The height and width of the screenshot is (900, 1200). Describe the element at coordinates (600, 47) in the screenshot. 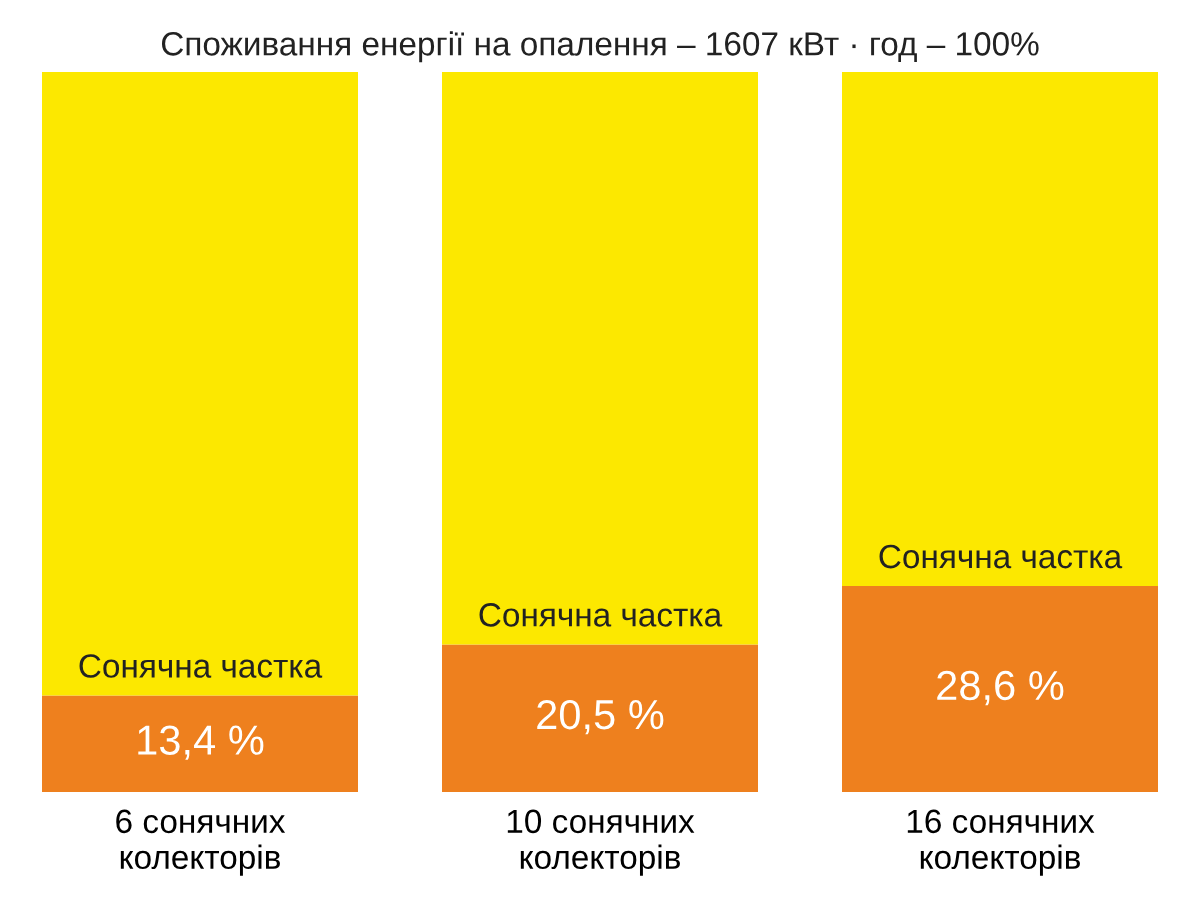

I see `chart-title: Споживання енергії на опалення – 1607 кВт · год – 100%` at that location.